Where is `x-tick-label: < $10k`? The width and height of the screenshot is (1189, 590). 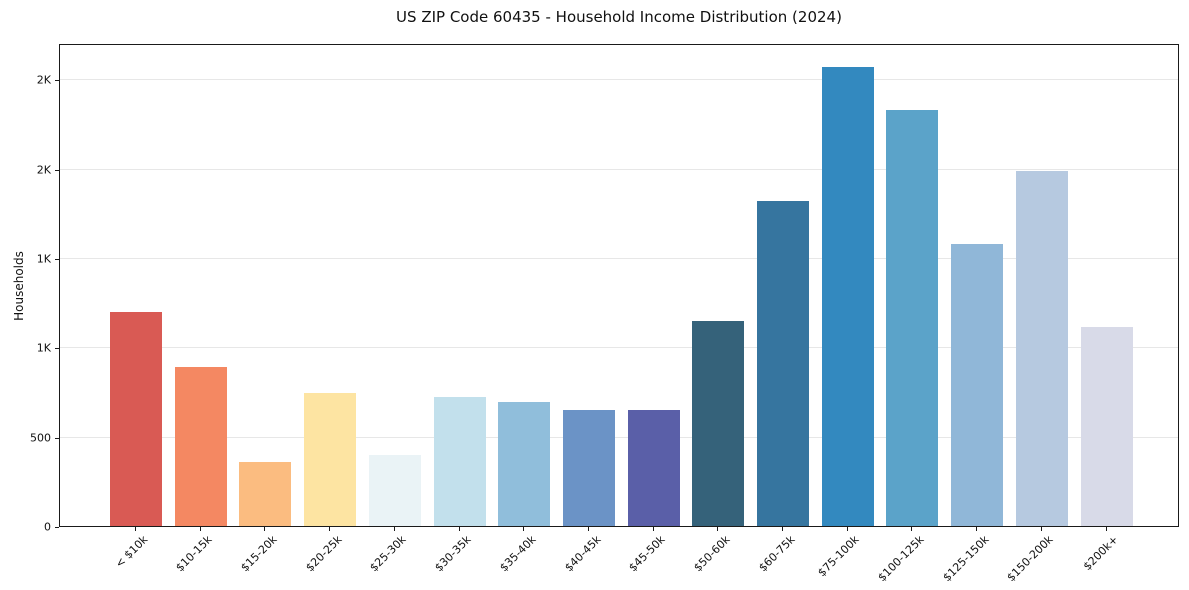 x-tick-label: < $10k is located at coordinates (131, 552).